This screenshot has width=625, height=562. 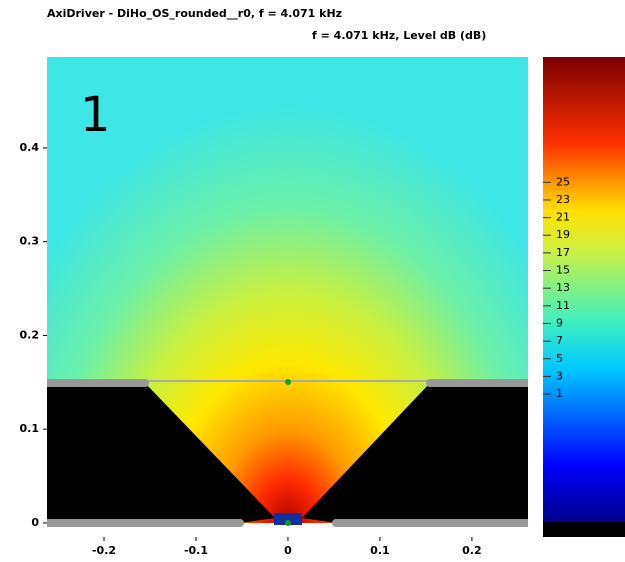 I want to click on colorbar-tick-label: 1, so click(x=559, y=393).